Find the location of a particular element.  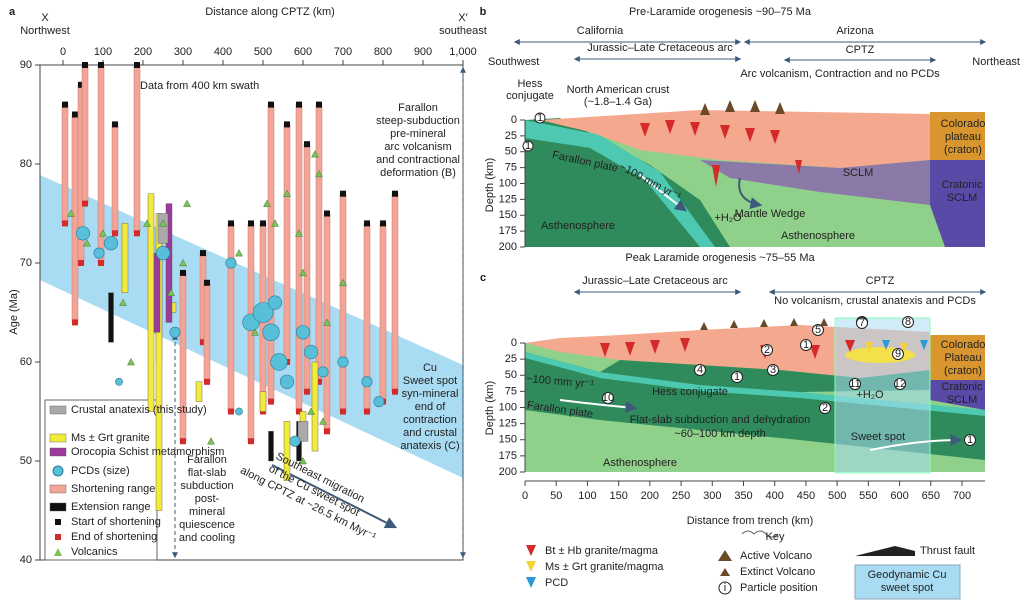

label: No volcanism, crustal anatexis and PCDs is located at coordinates (875, 301).